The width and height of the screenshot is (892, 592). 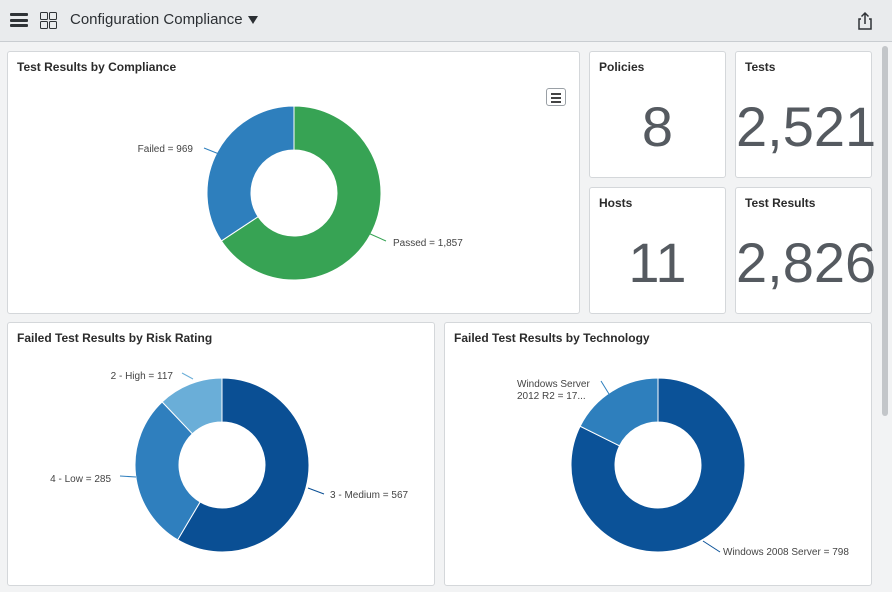 I want to click on low-leader-line, so click(x=128, y=476).